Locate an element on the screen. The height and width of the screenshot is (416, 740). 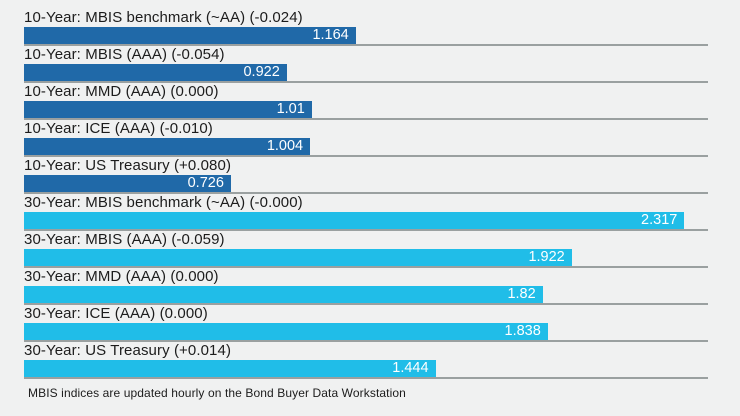
bar-baseline: 1.82 is located at coordinates (366, 295).